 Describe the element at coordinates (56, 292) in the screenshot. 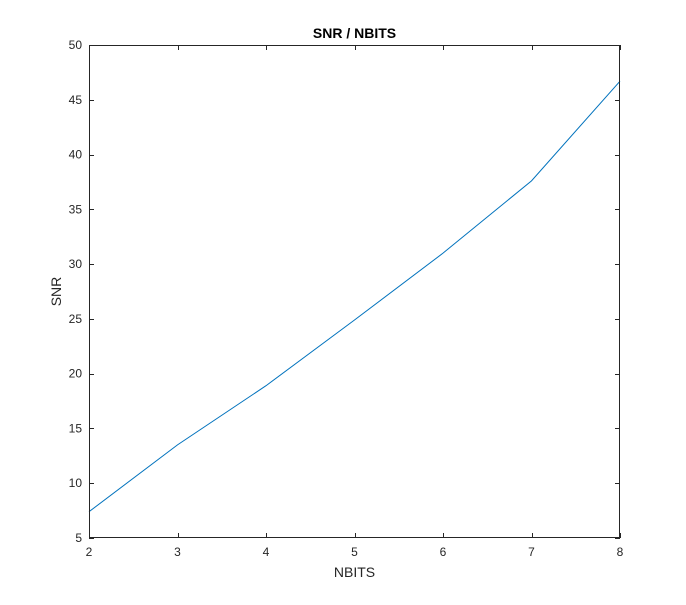

I see `y-axis-label: SNR` at that location.